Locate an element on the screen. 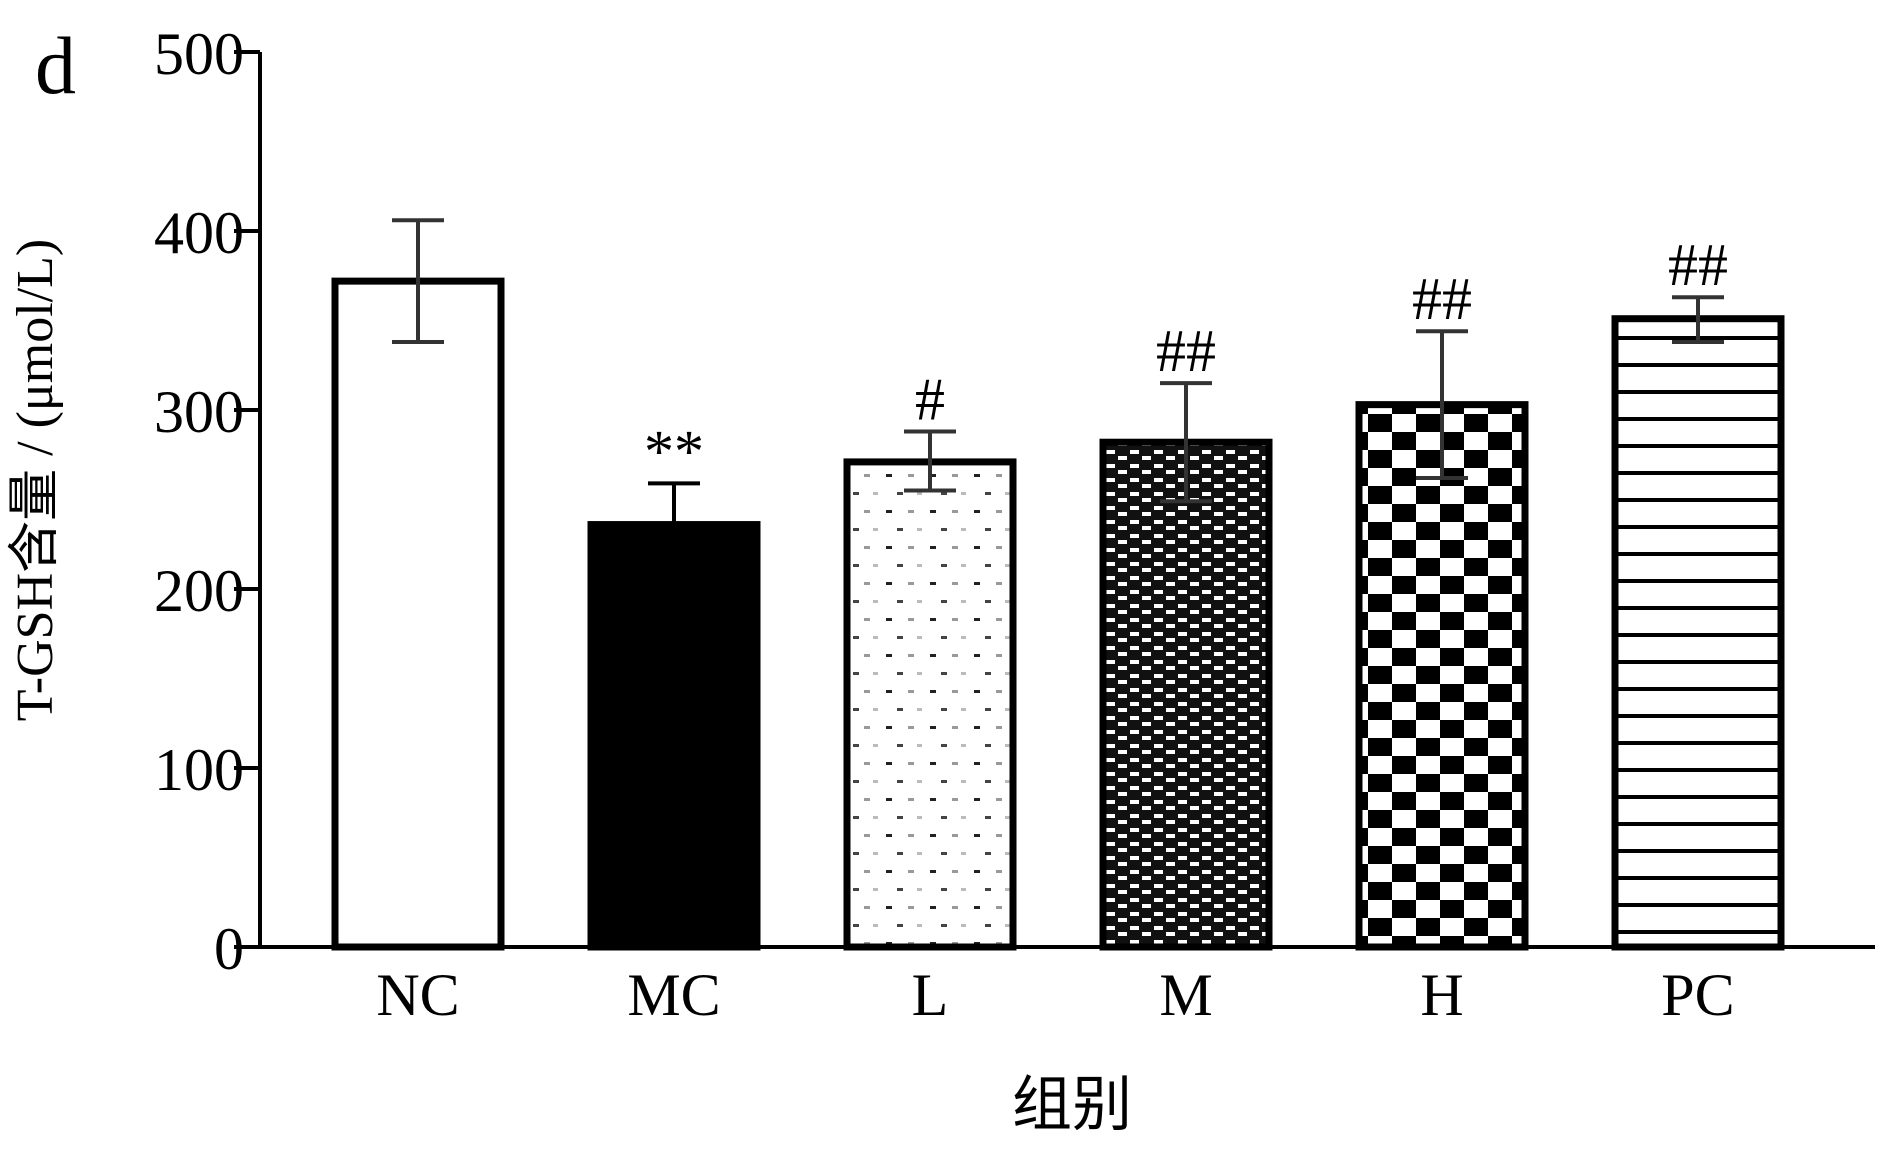 The height and width of the screenshot is (1157, 1890). significance-mark: ** is located at coordinates (674, 451).